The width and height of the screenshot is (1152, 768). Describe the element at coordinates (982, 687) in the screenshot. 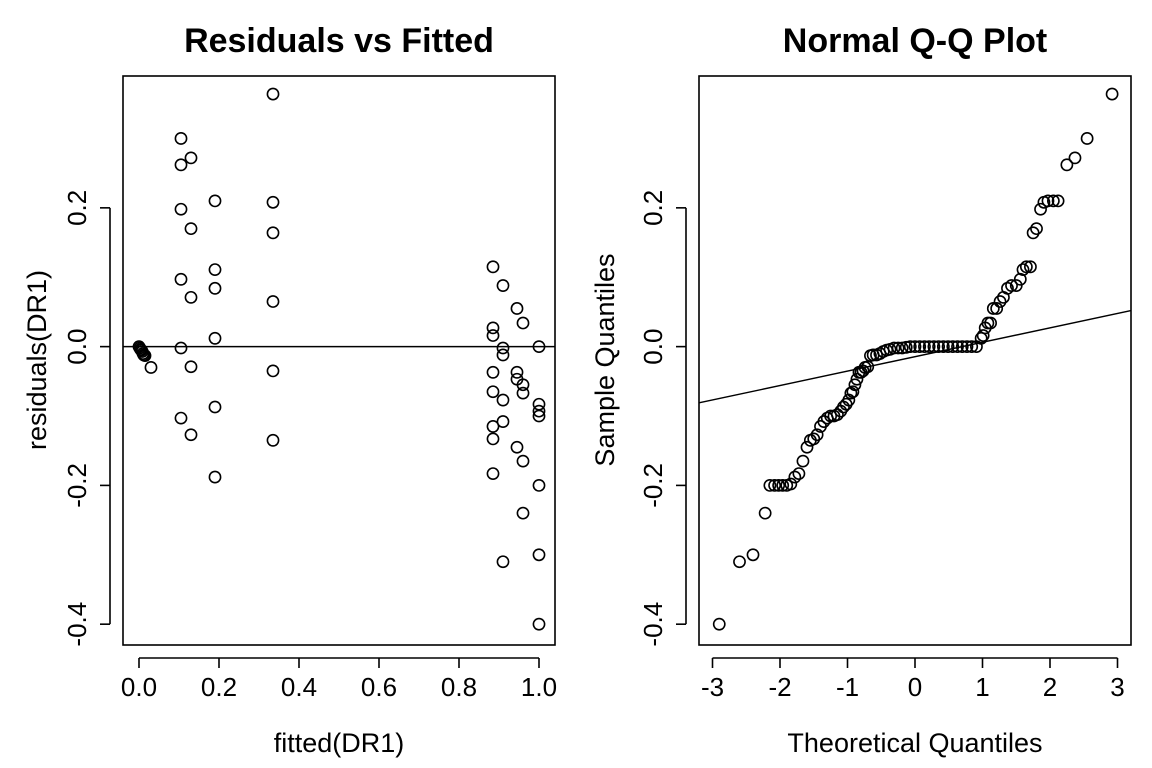

I see `x-tick-label: 1` at that location.